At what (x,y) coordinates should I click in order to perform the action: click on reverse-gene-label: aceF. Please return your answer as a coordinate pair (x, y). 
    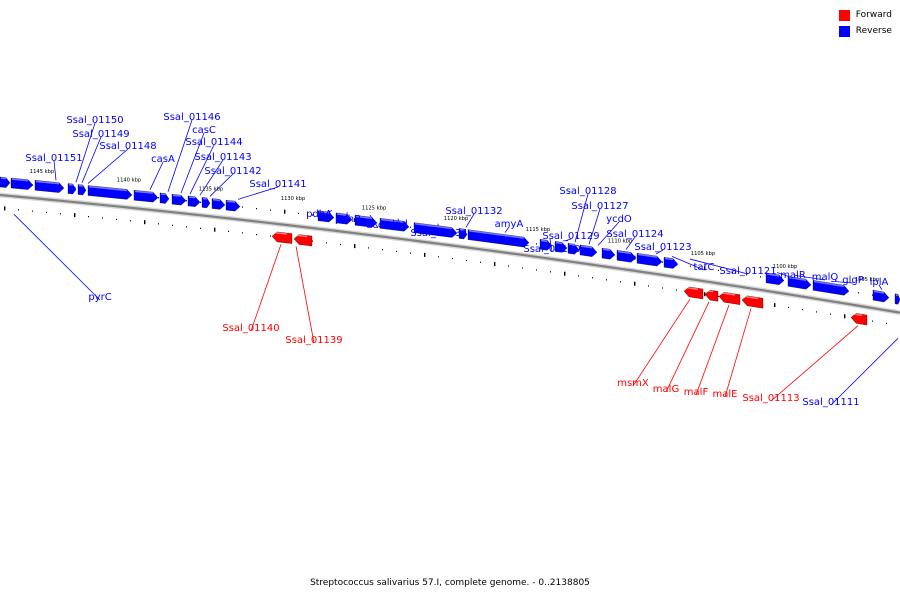
    Looking at the image, I should click on (378, 225).